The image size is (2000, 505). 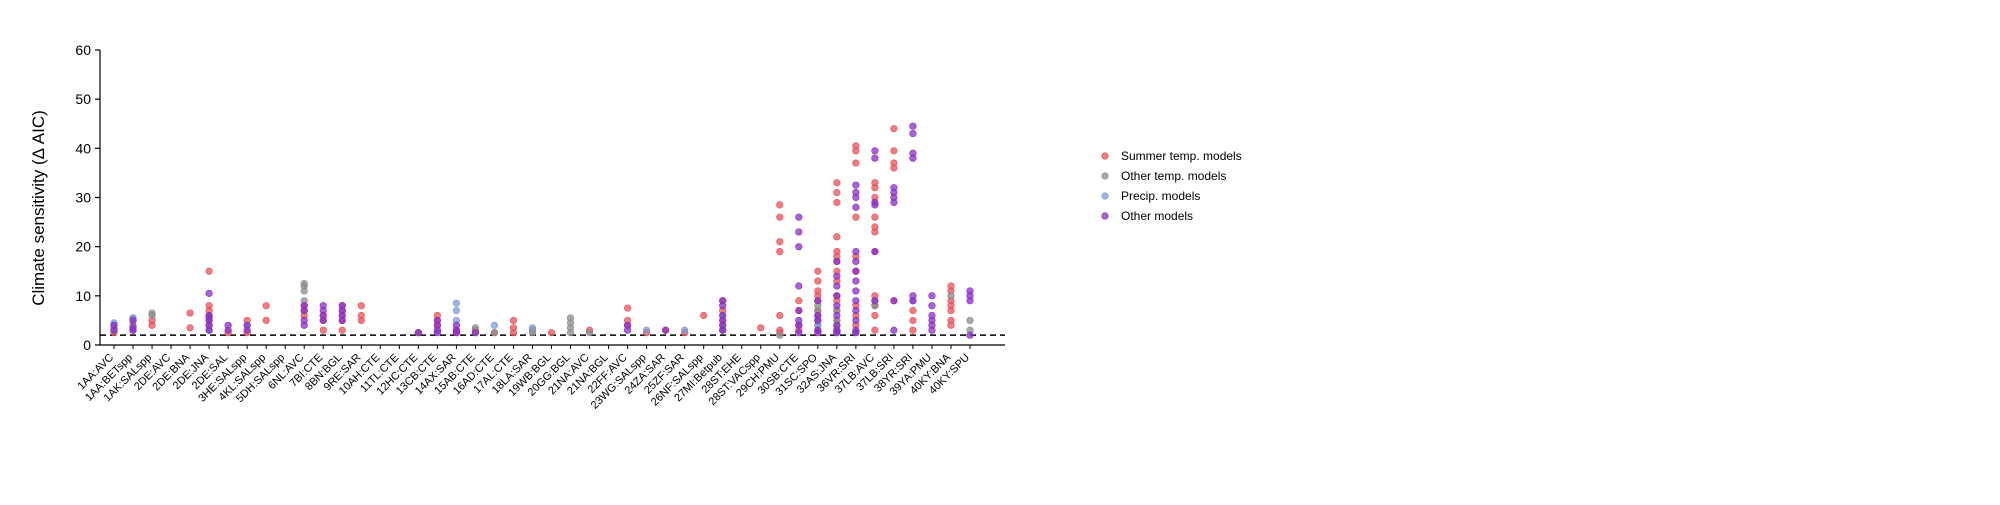 What do you see at coordinates (83, 296) in the screenshot?
I see `y-tick-label: 10` at bounding box center [83, 296].